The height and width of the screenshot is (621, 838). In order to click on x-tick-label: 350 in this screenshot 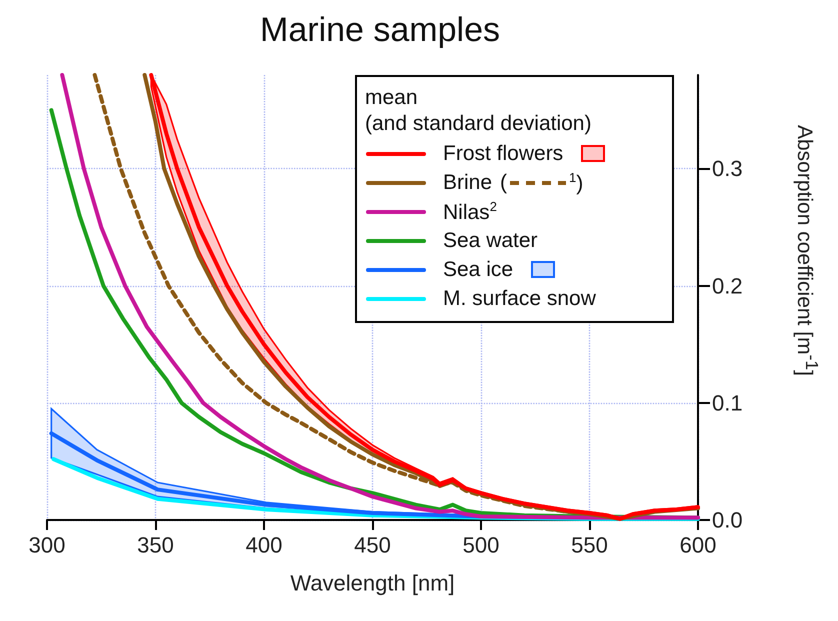, I will do `click(155, 545)`.